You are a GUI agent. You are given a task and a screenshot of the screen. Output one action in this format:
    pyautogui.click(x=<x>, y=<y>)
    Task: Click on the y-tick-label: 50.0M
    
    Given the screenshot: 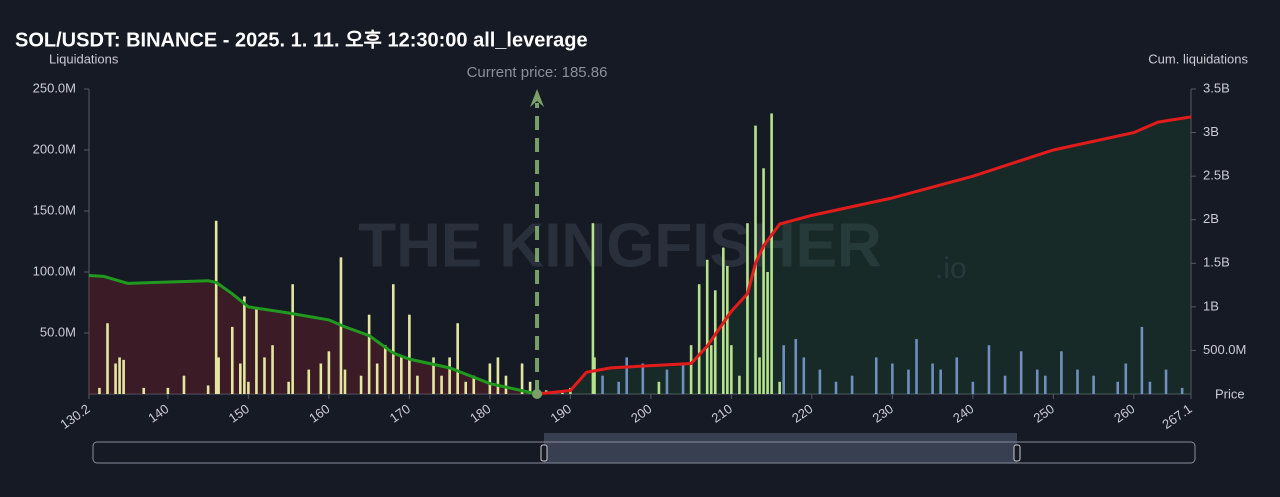 What is the action you would take?
    pyautogui.click(x=58, y=331)
    